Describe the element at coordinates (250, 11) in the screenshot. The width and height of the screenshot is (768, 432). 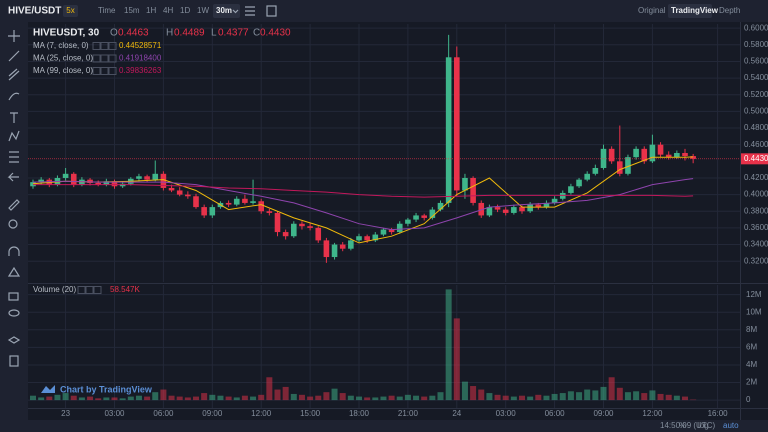
I see `indicators-icon` at that location.